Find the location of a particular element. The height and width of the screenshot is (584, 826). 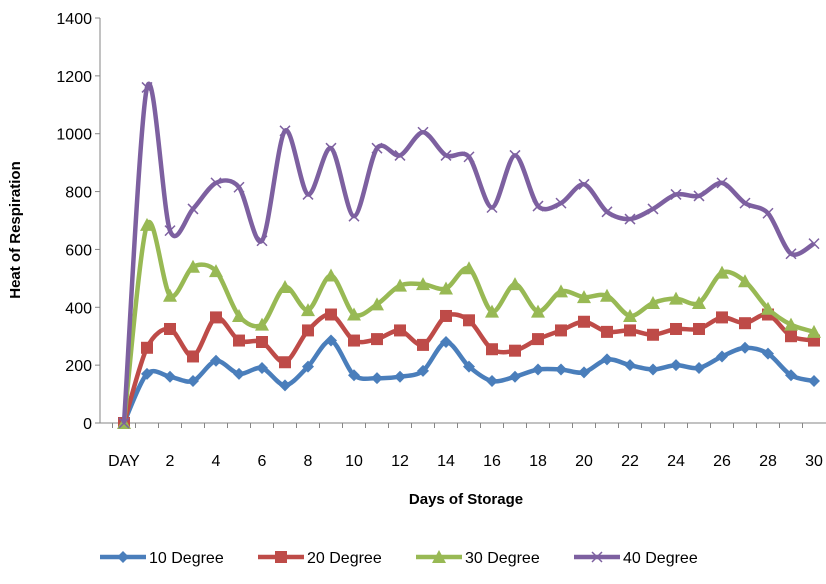

legend-label: 40 Degree is located at coordinates (660, 558).